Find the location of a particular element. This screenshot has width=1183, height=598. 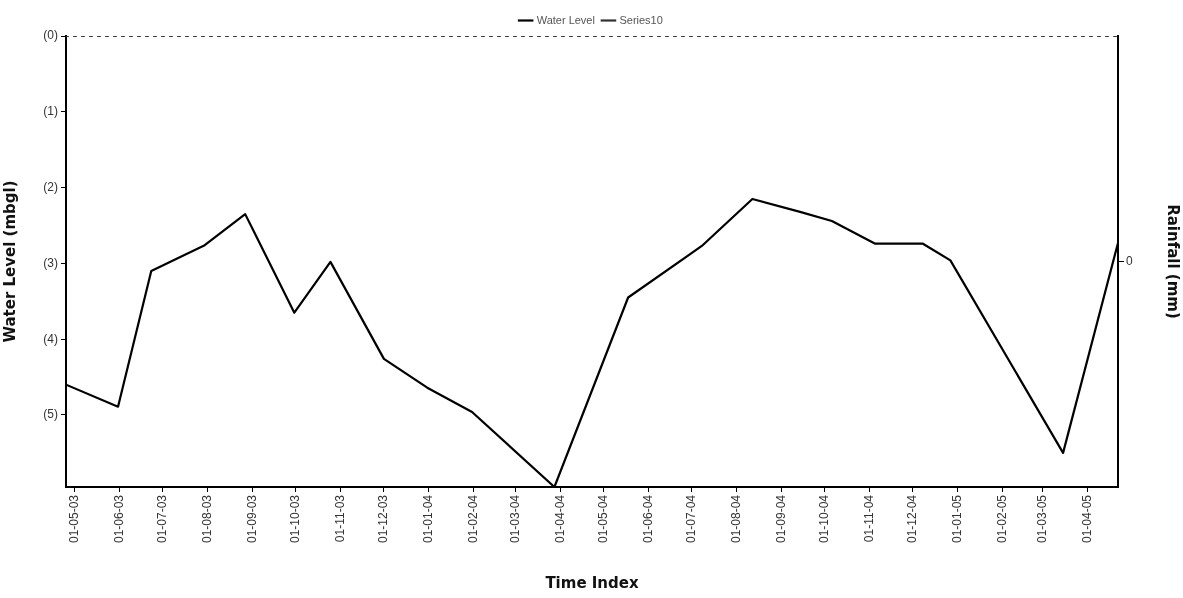

x-tick-label: 01-12-03 is located at coordinates (383, 519).